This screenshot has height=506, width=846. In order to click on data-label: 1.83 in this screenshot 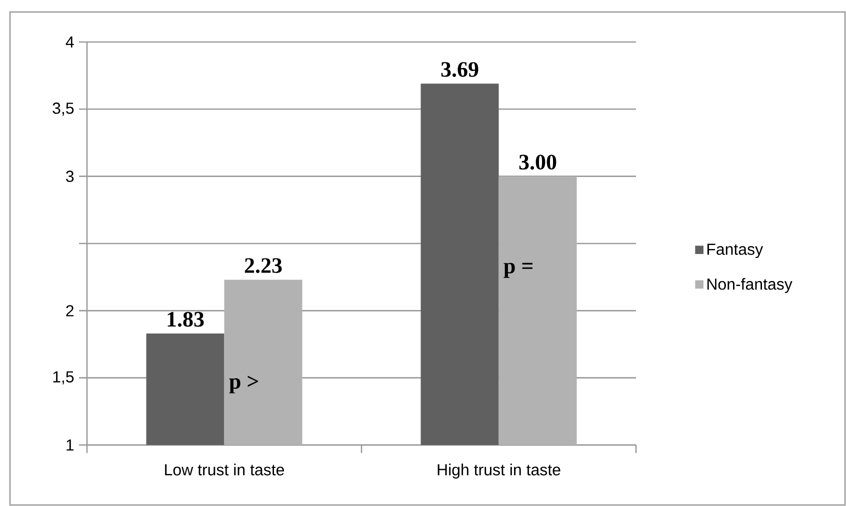, I will do `click(186, 319)`.